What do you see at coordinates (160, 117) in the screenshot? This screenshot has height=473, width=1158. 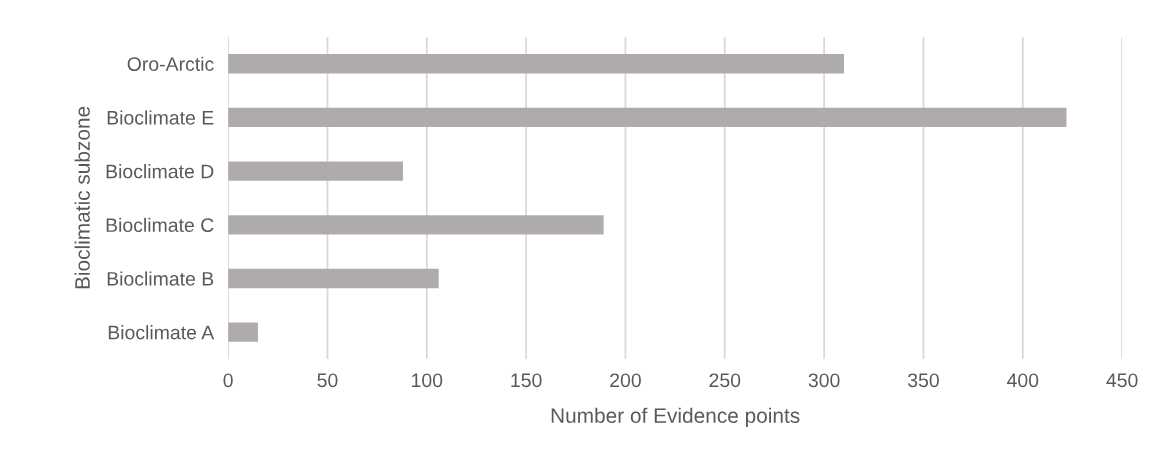 I see `y-tick-label: Bioclimate E` at bounding box center [160, 117].